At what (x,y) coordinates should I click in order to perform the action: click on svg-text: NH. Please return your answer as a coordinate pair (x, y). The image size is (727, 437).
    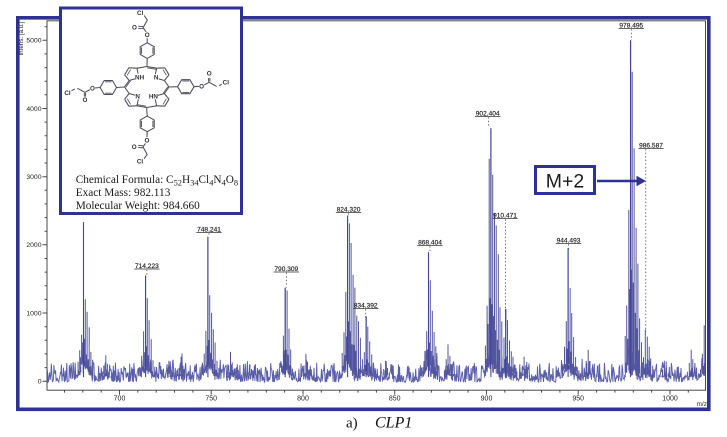
    Looking at the image, I should click on (140, 77).